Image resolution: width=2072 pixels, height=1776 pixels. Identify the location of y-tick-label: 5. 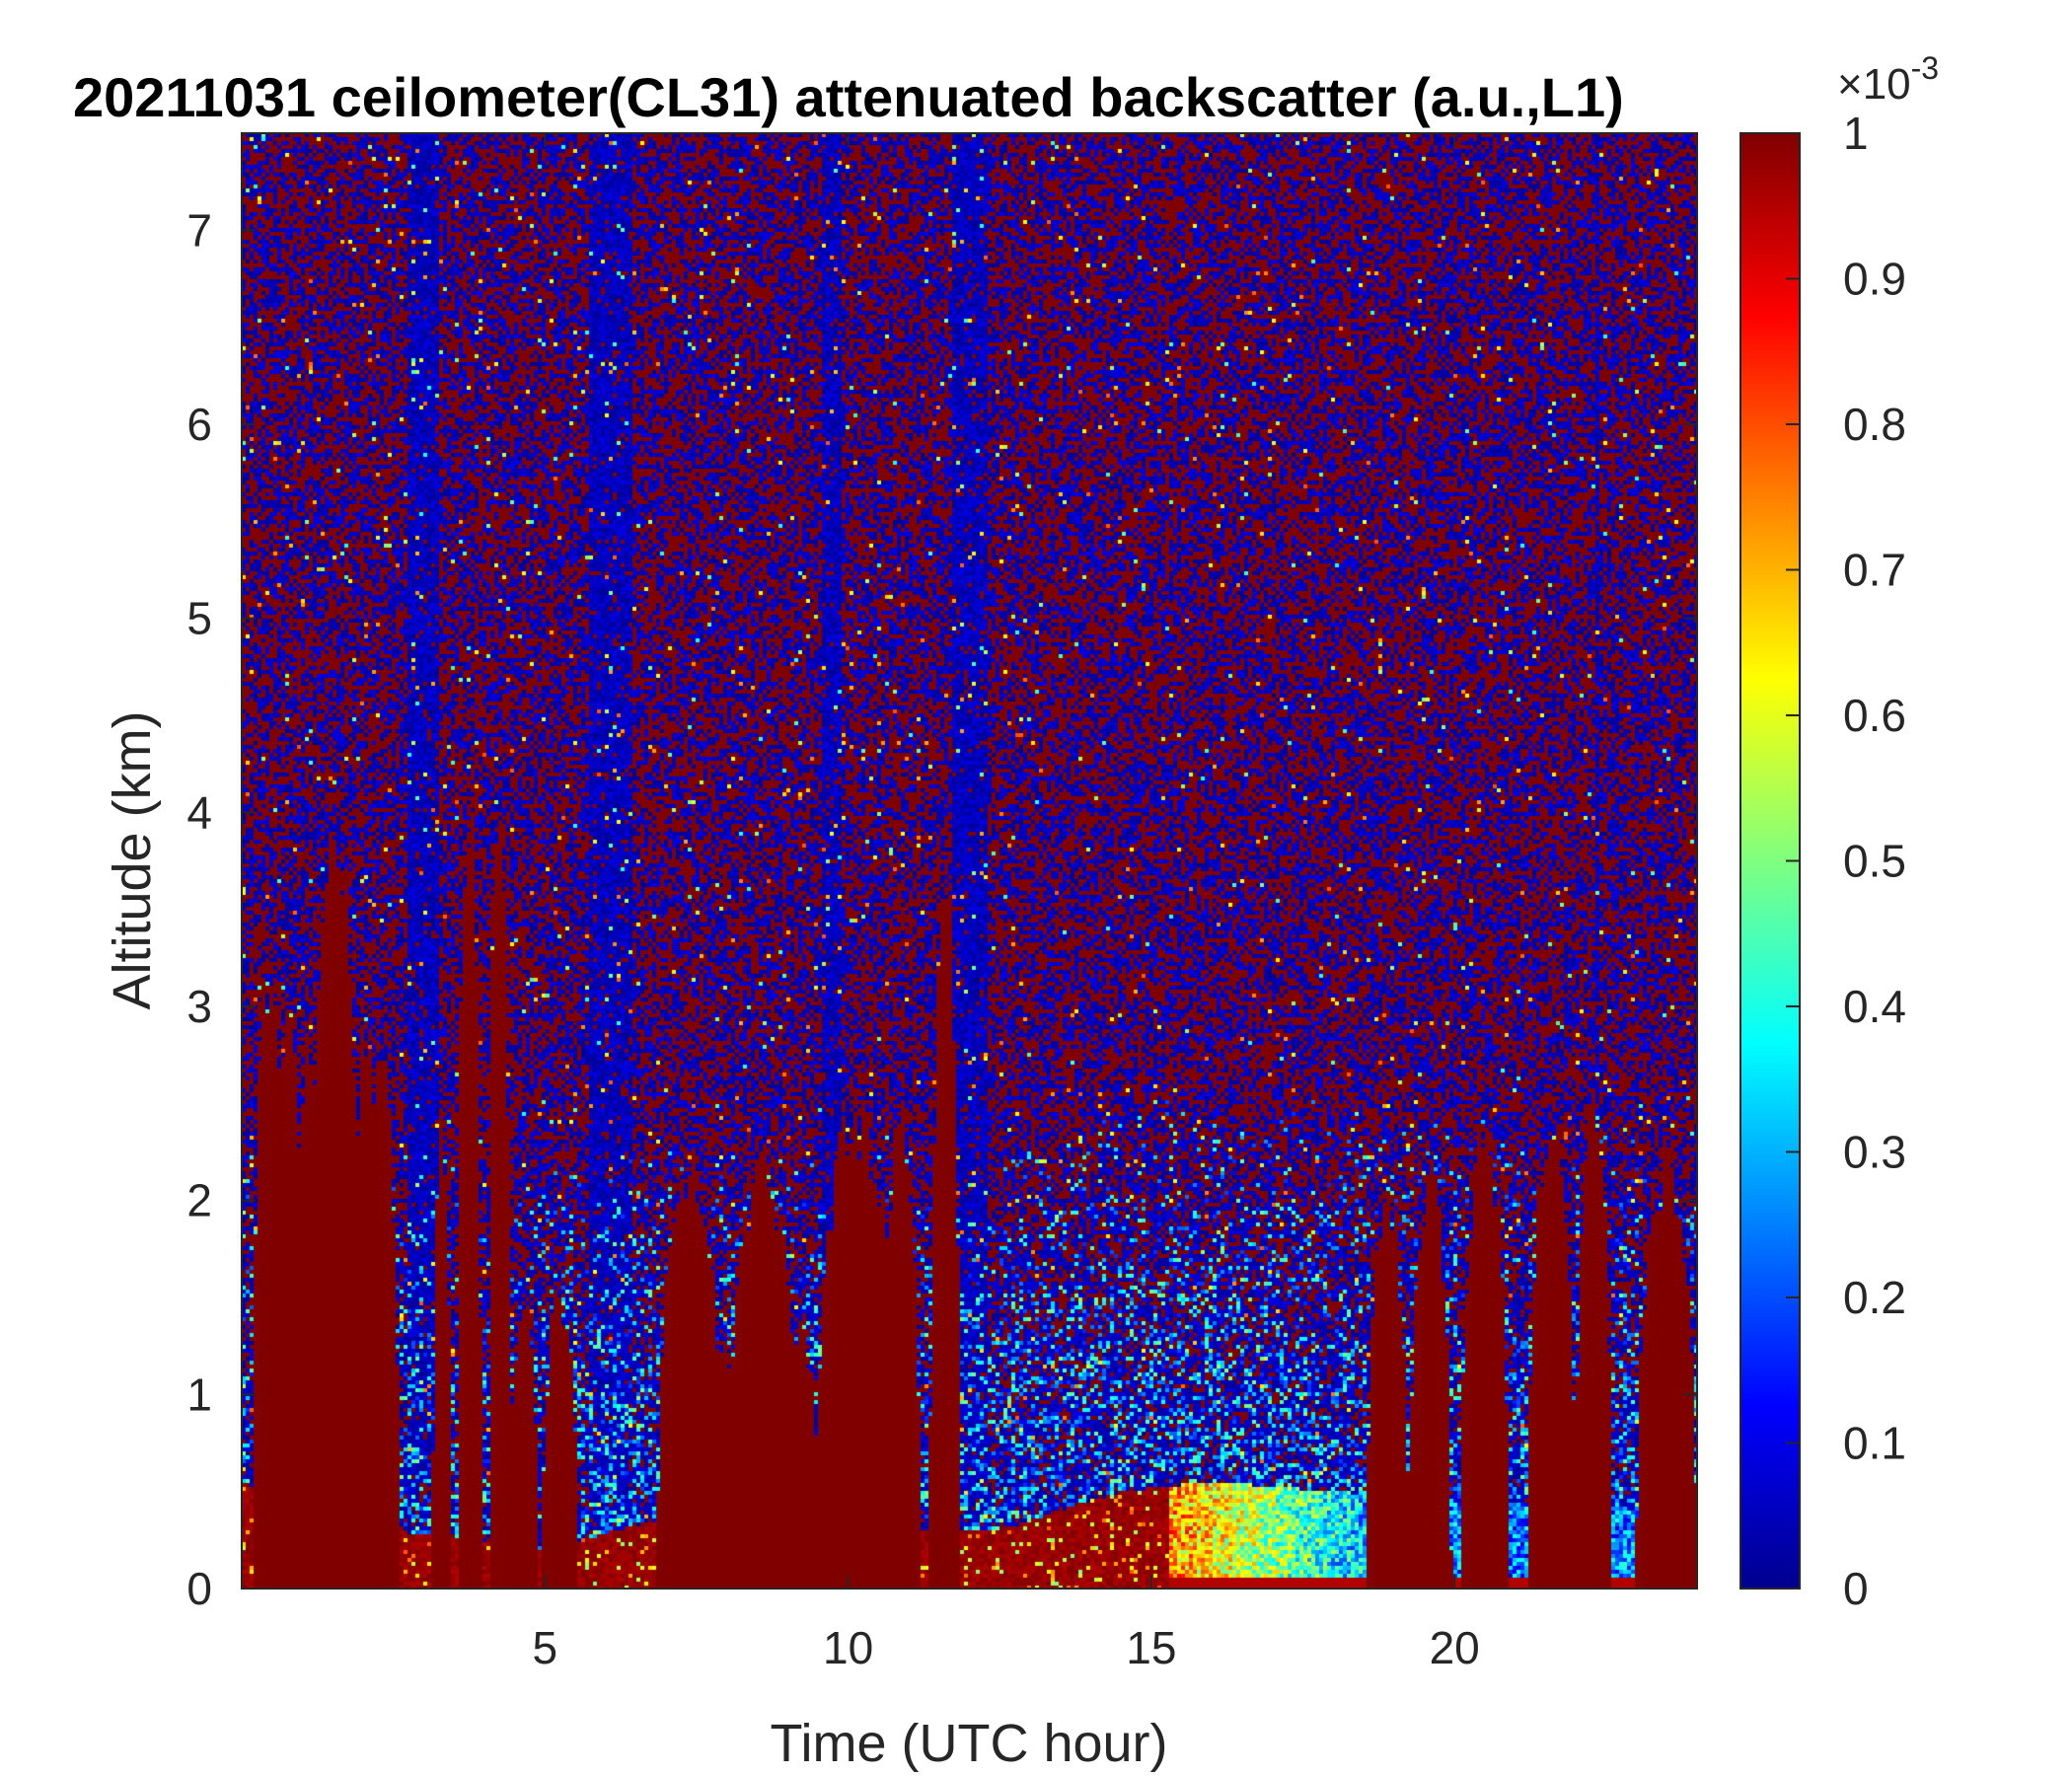
(199, 618).